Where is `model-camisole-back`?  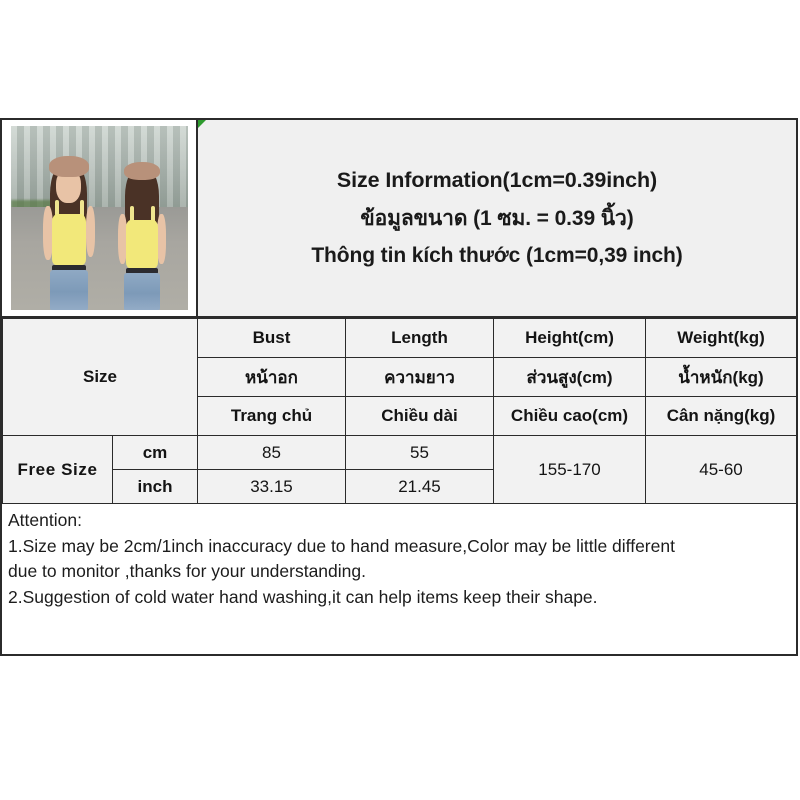 model-camisole-back is located at coordinates (142, 244).